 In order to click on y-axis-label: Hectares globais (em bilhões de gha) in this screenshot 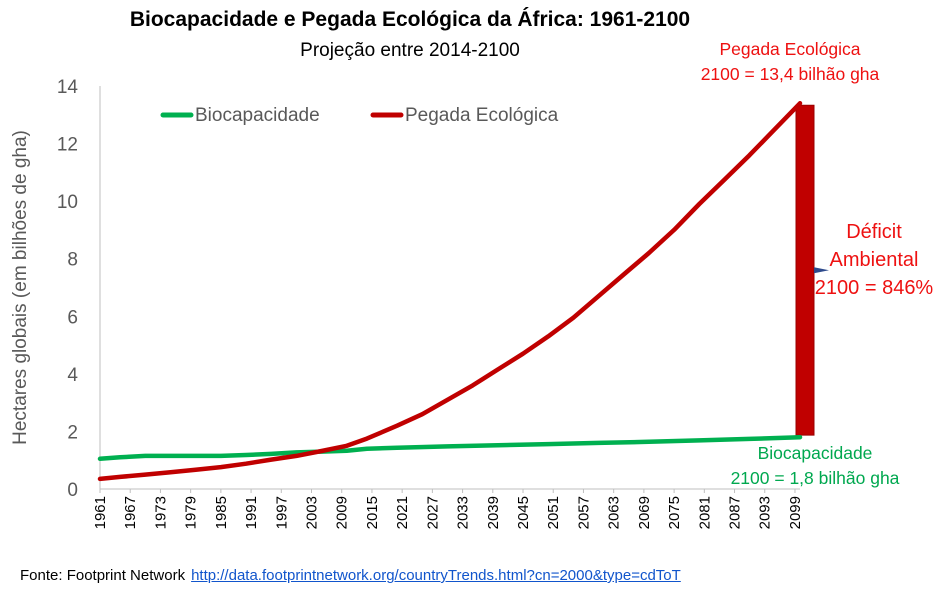, I will do `click(20, 287)`.